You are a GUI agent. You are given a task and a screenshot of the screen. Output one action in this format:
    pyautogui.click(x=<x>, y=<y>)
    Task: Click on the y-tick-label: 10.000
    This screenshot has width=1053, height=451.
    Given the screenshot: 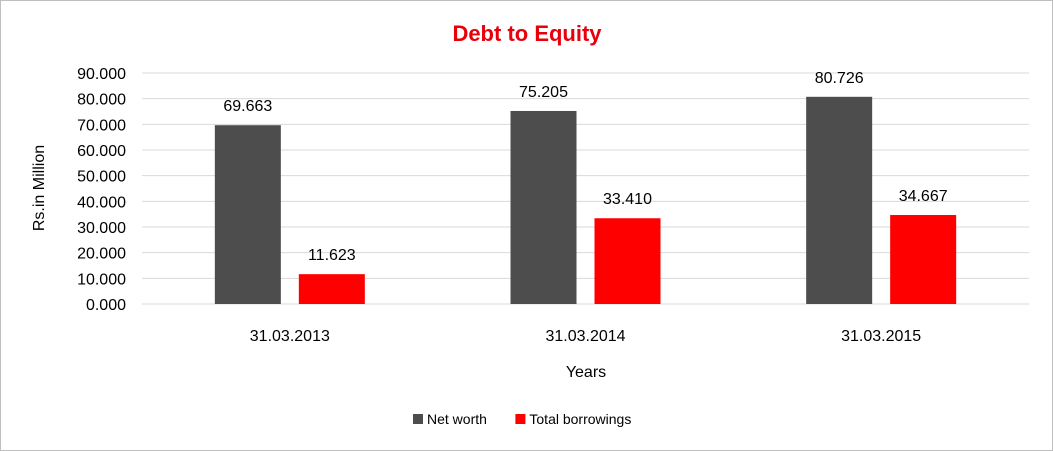 What is the action you would take?
    pyautogui.click(x=101, y=279)
    